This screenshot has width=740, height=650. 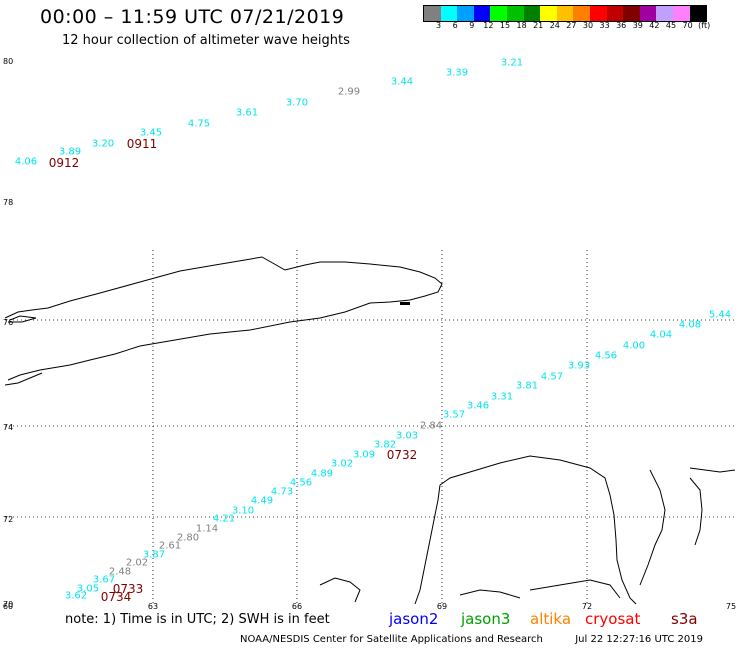 What do you see at coordinates (154, 555) in the screenshot?
I see `wave-height-value: 3.87` at bounding box center [154, 555].